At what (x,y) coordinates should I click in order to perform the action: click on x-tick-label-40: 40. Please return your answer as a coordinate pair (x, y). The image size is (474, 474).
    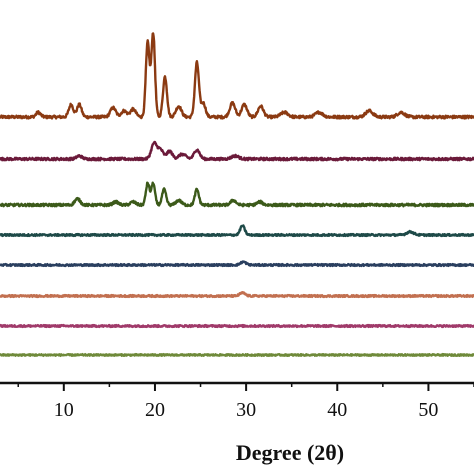
    Looking at the image, I should click on (337, 410).